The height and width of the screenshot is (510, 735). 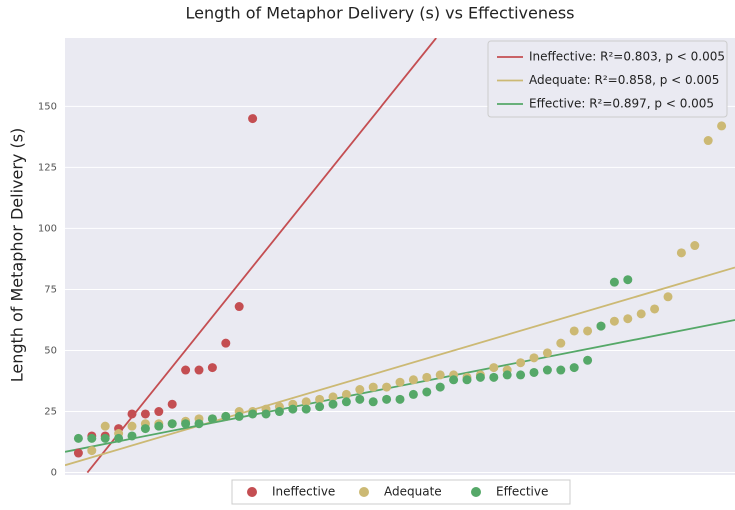 What do you see at coordinates (624, 80) in the screenshot?
I see `legend-label: Adequate: R²=0.858, p < 0.005` at bounding box center [624, 80].